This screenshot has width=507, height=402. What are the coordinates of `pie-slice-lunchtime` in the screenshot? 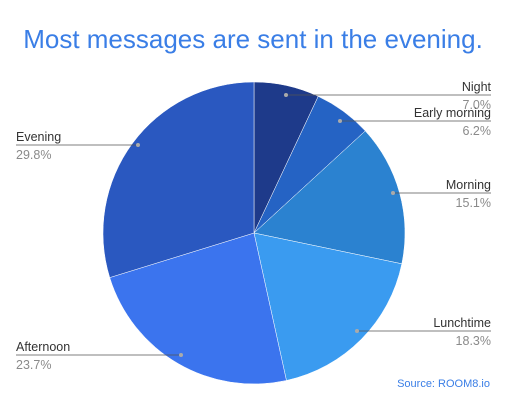 It's located at (328, 306).